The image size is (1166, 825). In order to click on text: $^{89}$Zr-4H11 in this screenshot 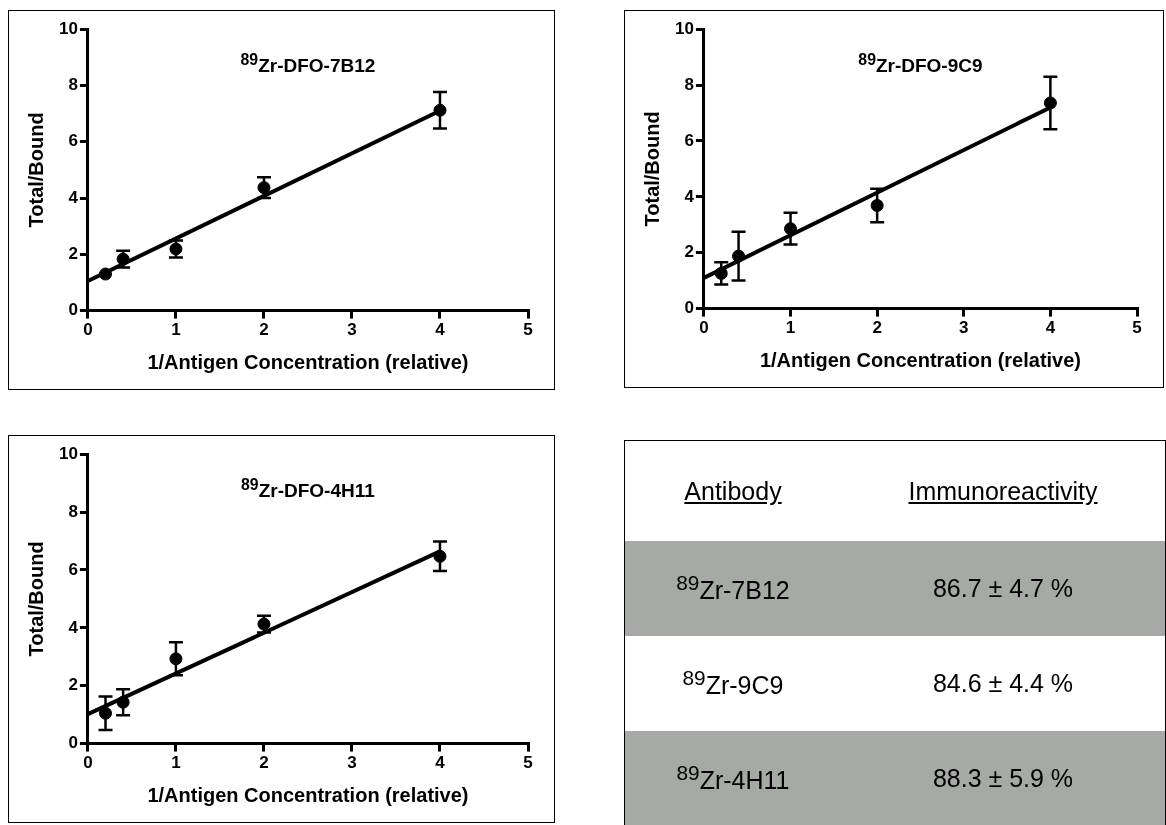, I will do `click(733, 778)`.